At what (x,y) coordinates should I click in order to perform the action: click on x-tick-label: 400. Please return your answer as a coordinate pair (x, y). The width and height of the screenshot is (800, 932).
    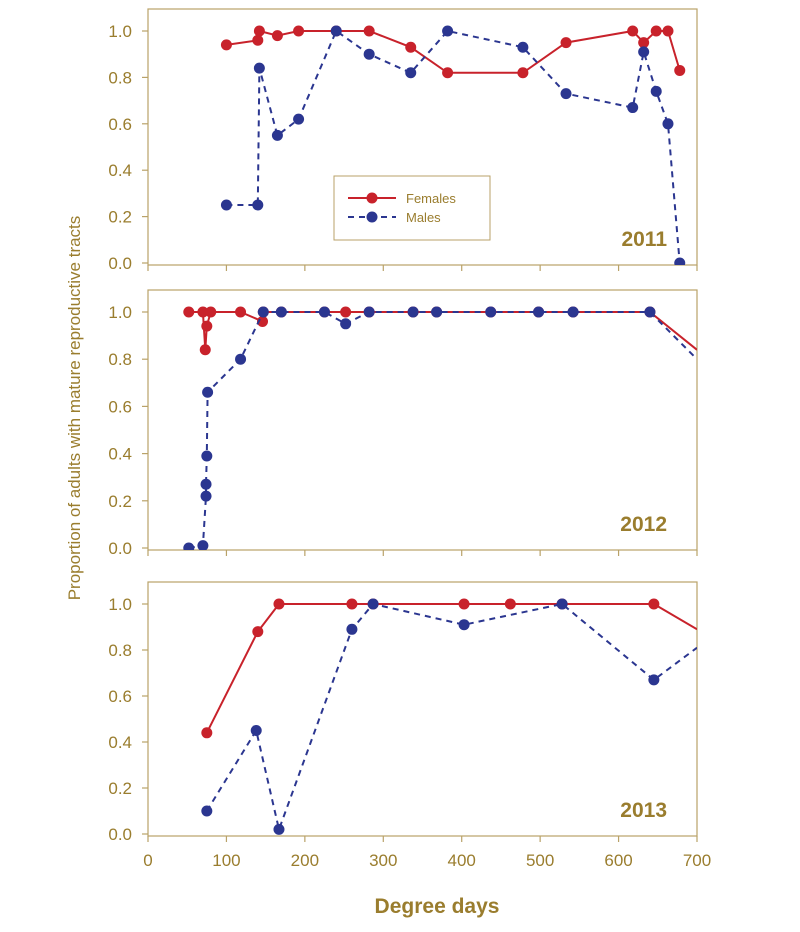
    Looking at the image, I should click on (462, 860).